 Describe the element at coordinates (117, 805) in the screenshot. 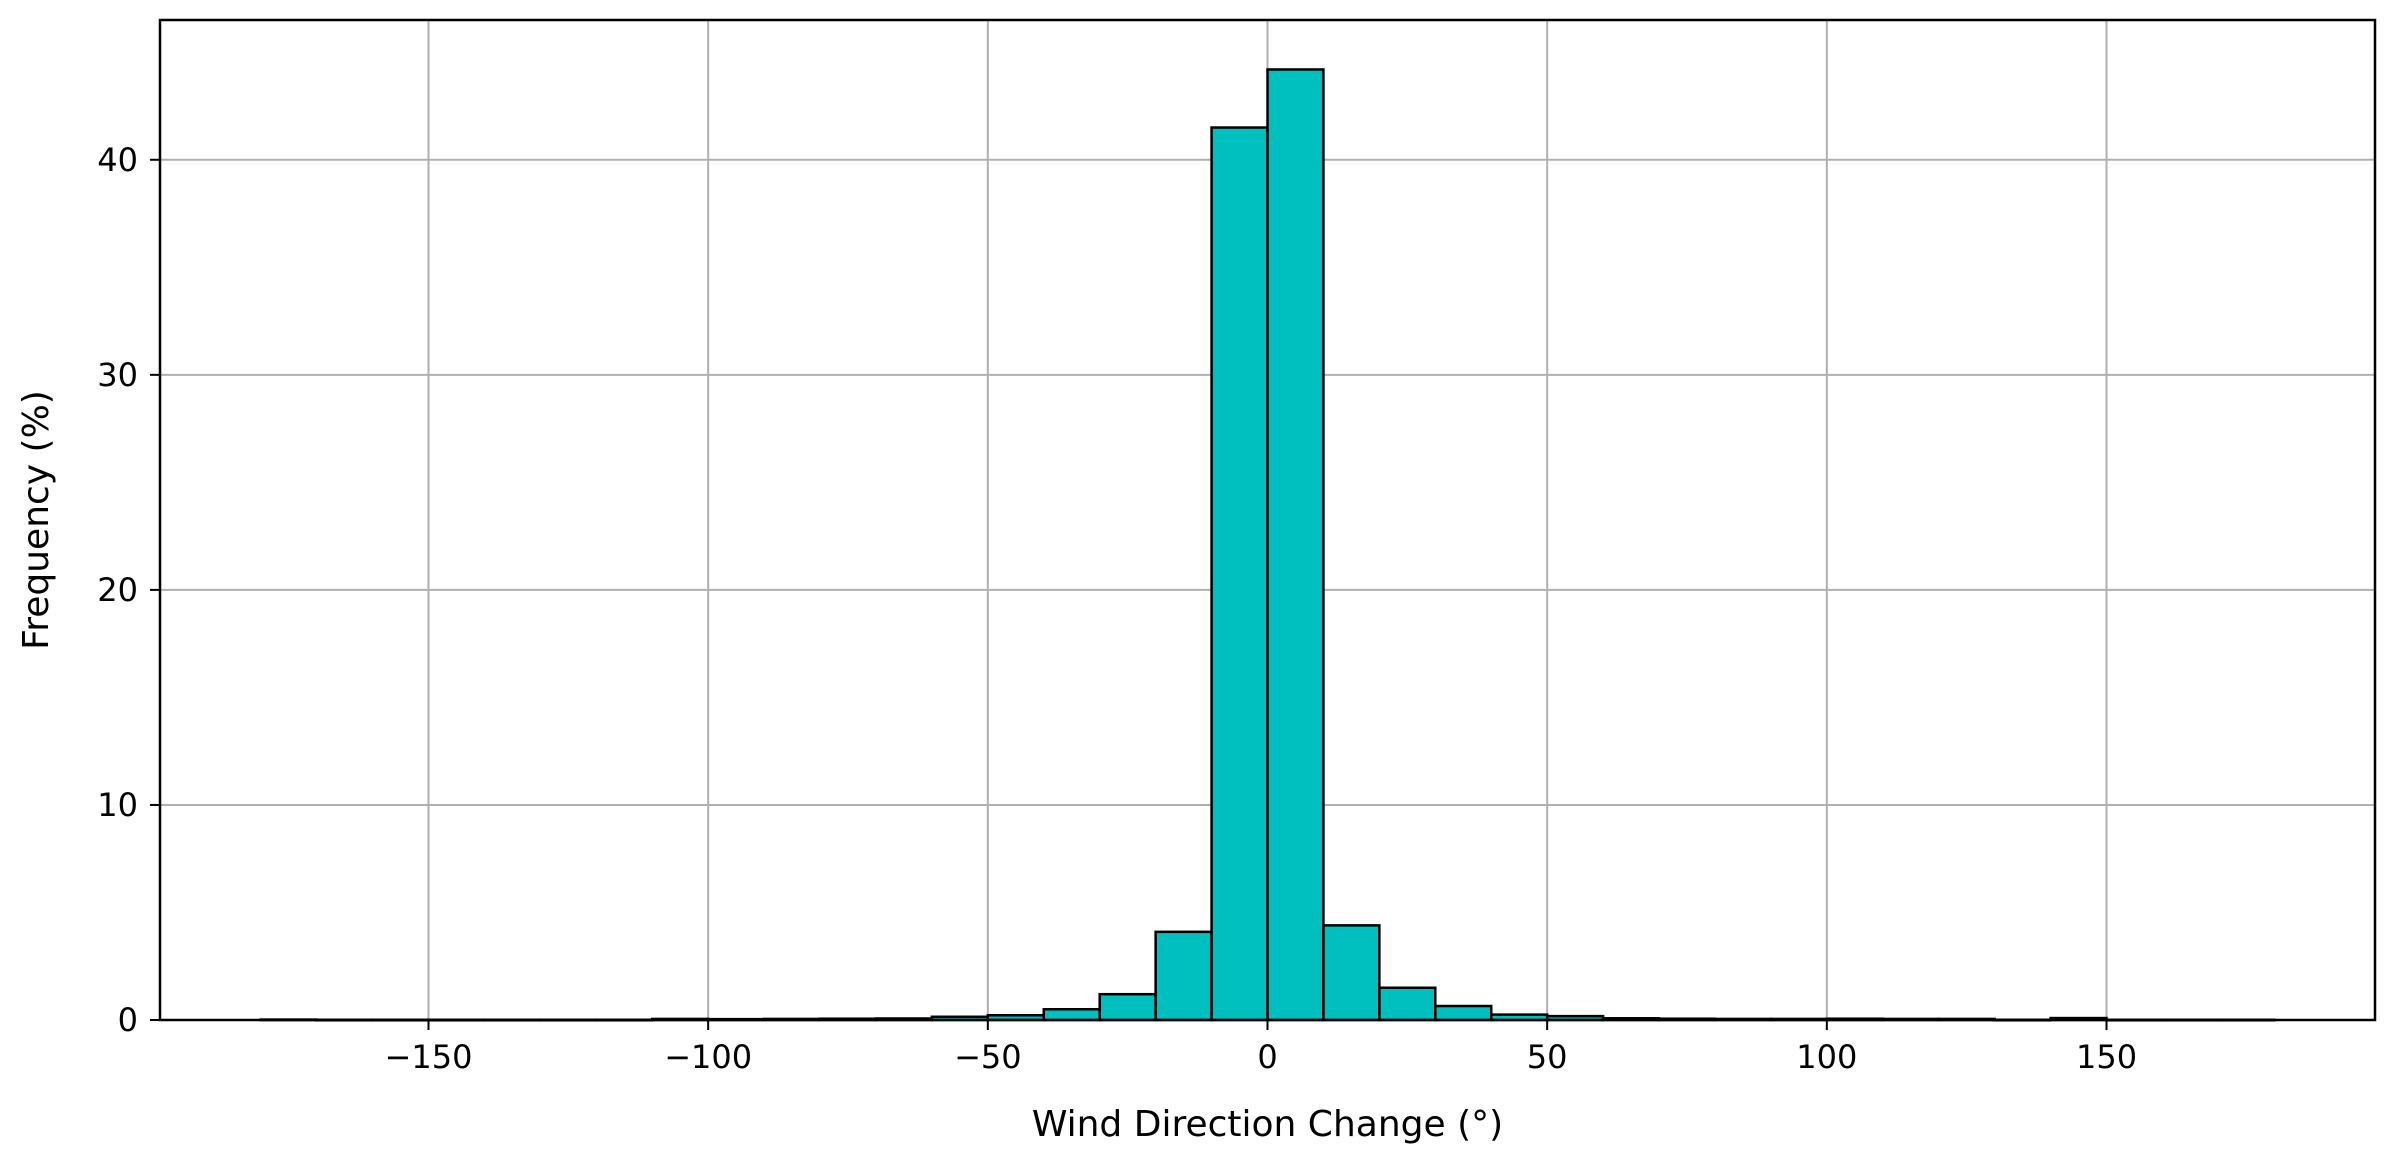

I see `y-tick-label: 10` at that location.